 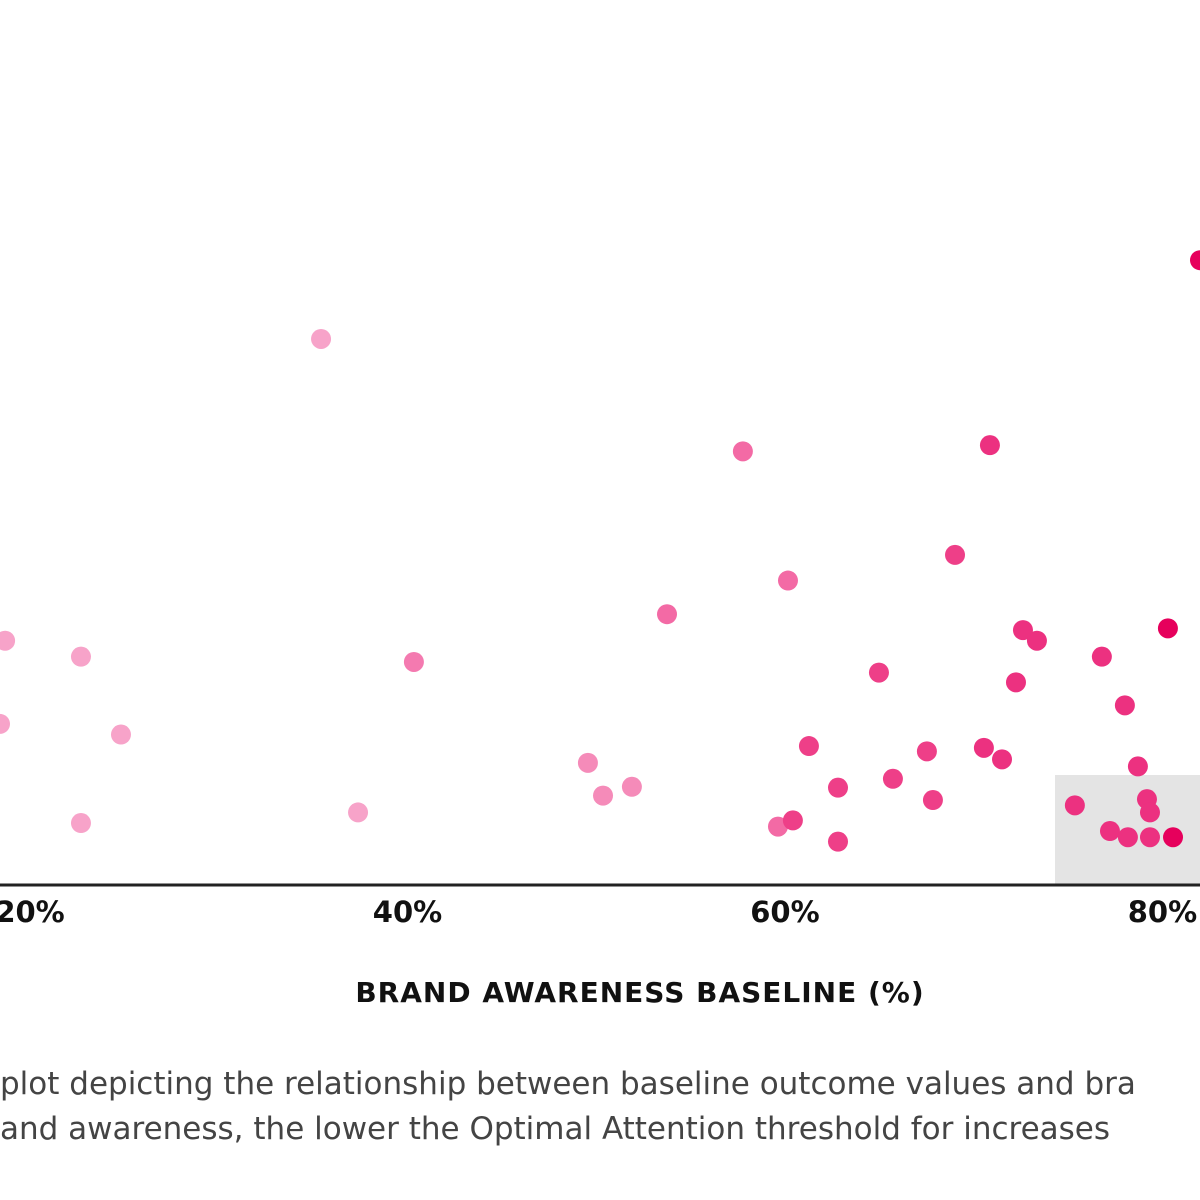 What do you see at coordinates (407, 912) in the screenshot?
I see `x-tick-label: 40%` at bounding box center [407, 912].